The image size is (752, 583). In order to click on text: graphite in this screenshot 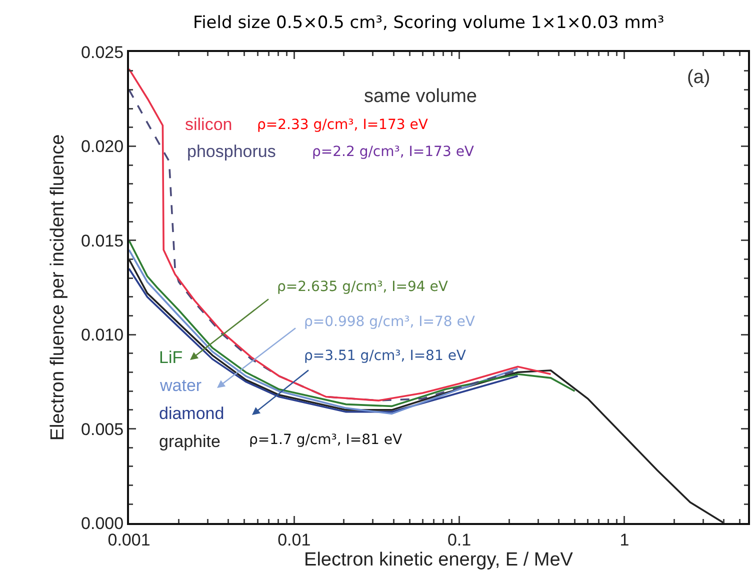, I will do `click(189, 441)`.